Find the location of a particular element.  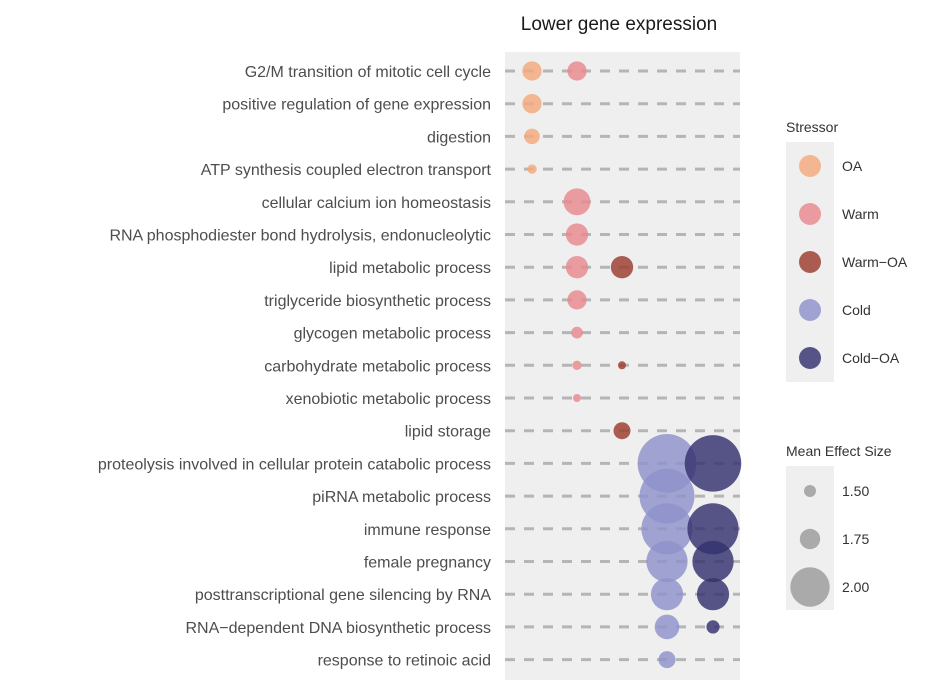

stressor-legend-label: OA is located at coordinates (852, 166).